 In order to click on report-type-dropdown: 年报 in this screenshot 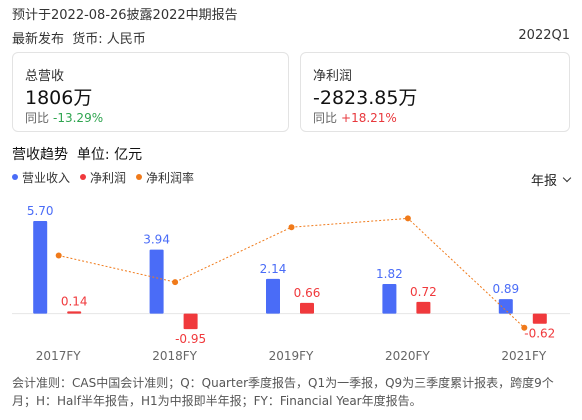, I will do `click(551, 179)`.